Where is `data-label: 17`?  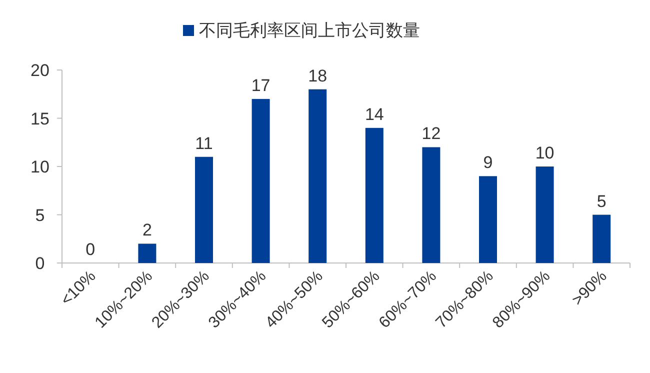 data-label: 17 is located at coordinates (260, 85).